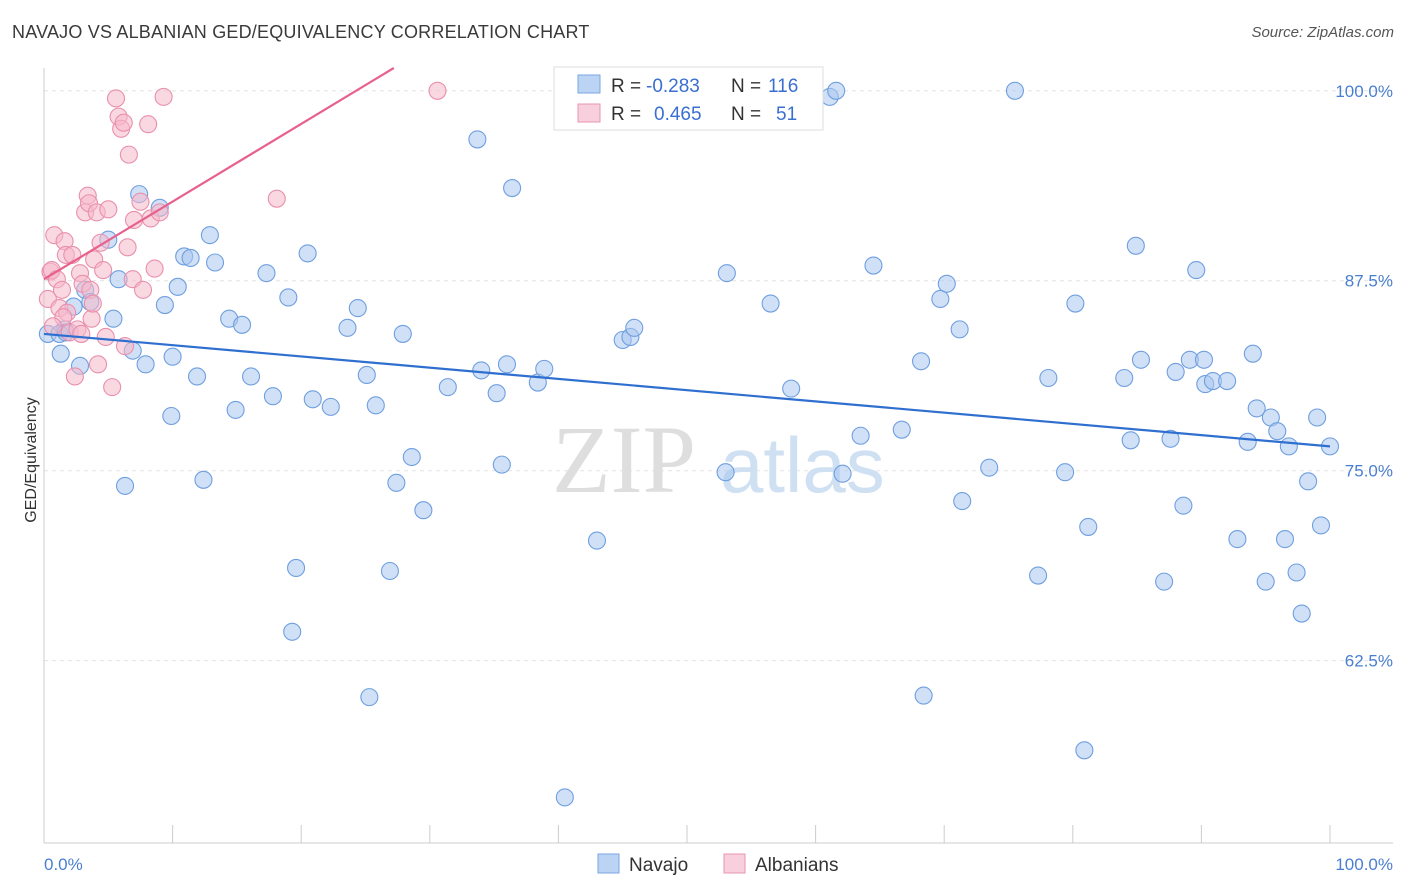 This screenshot has height=892, width=1406. What do you see at coordinates (688, 98) in the screenshot?
I see `stats-legend: R = -0.283 N = 116 R = 0.465 N = 51` at bounding box center [688, 98].